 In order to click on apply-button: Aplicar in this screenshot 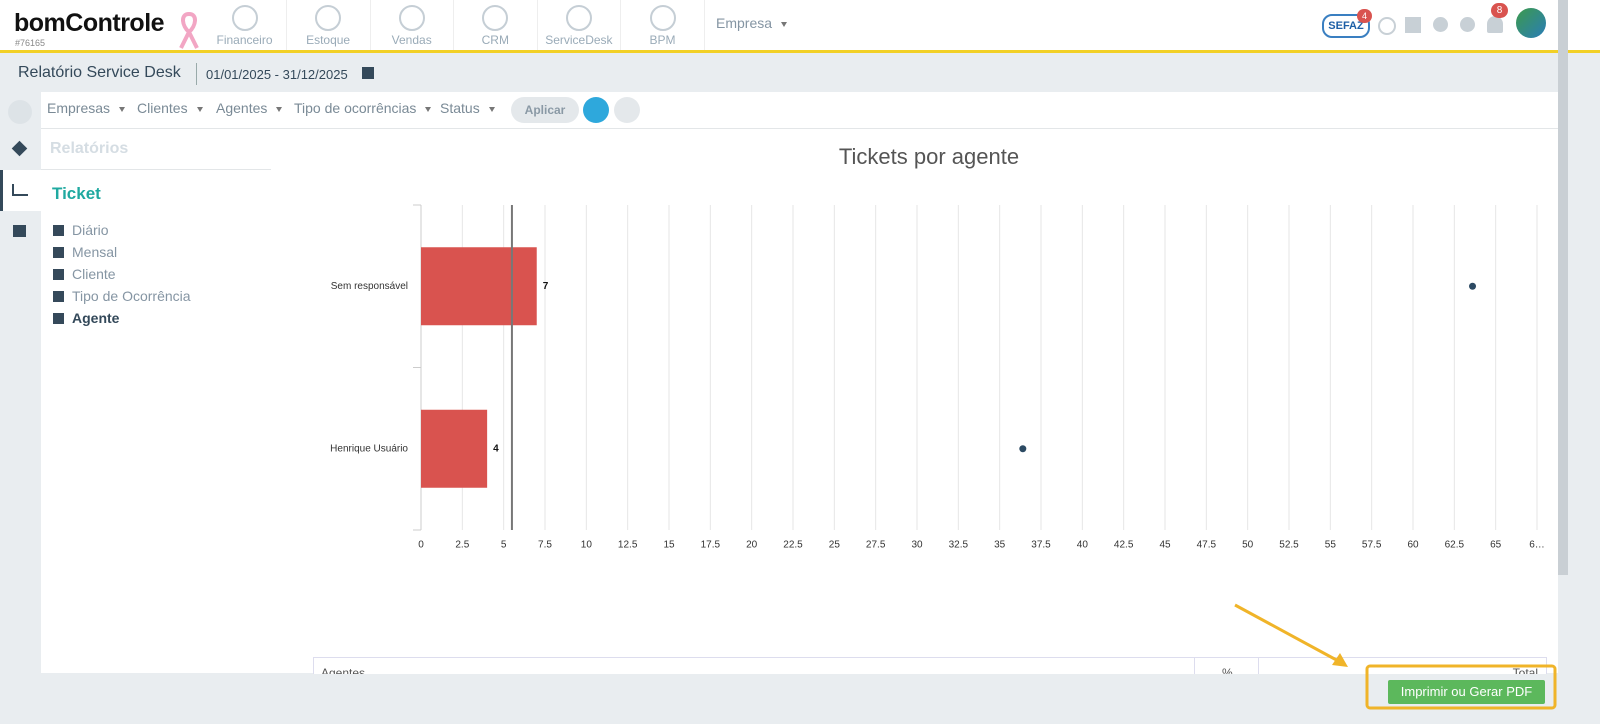, I will do `click(545, 110)`.